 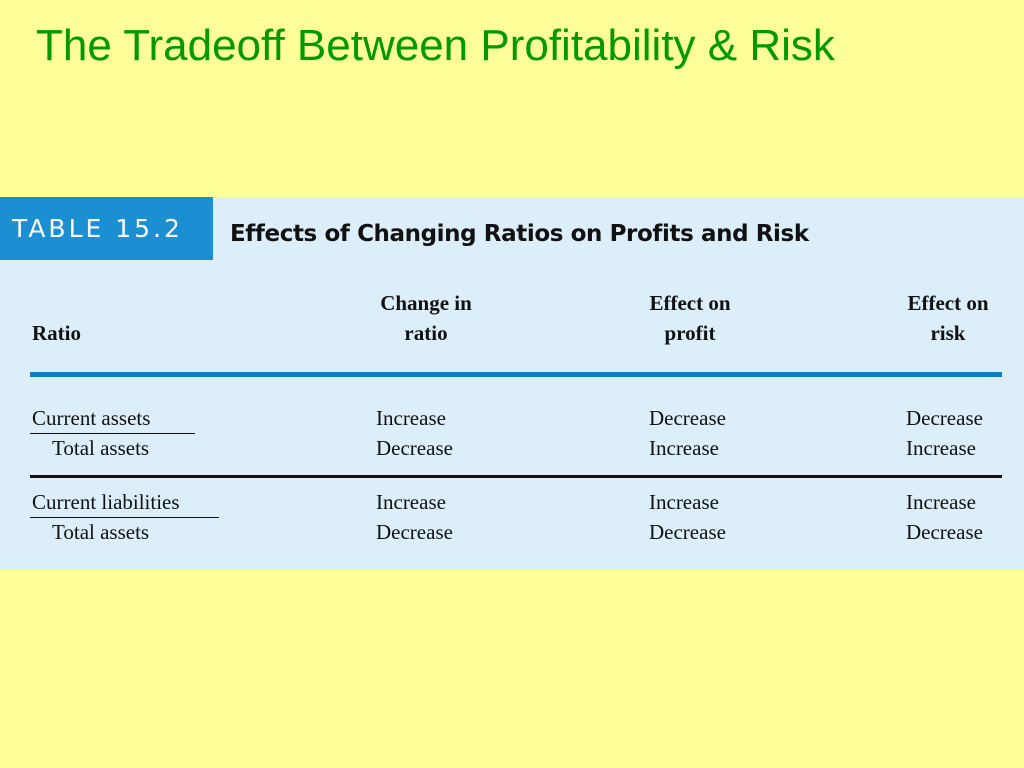 What do you see at coordinates (112, 418) in the screenshot?
I see `row1-ratio-numerator: Current assets` at bounding box center [112, 418].